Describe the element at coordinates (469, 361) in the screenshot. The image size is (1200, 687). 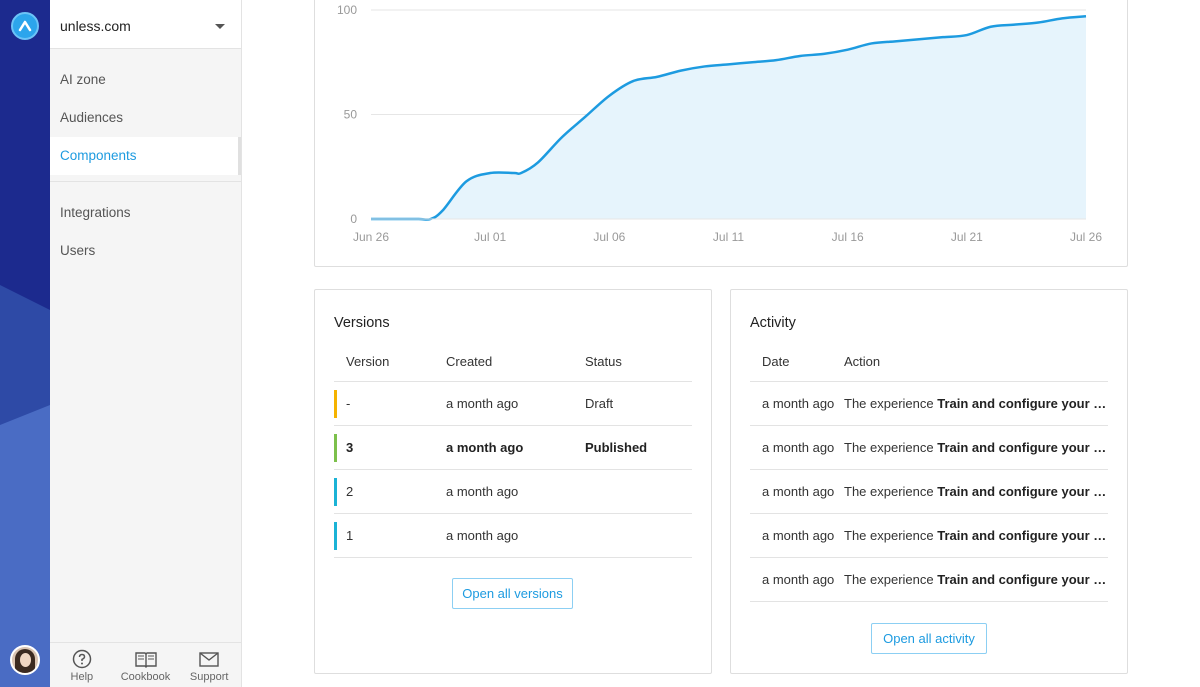
I see `column-header-created: Created` at that location.